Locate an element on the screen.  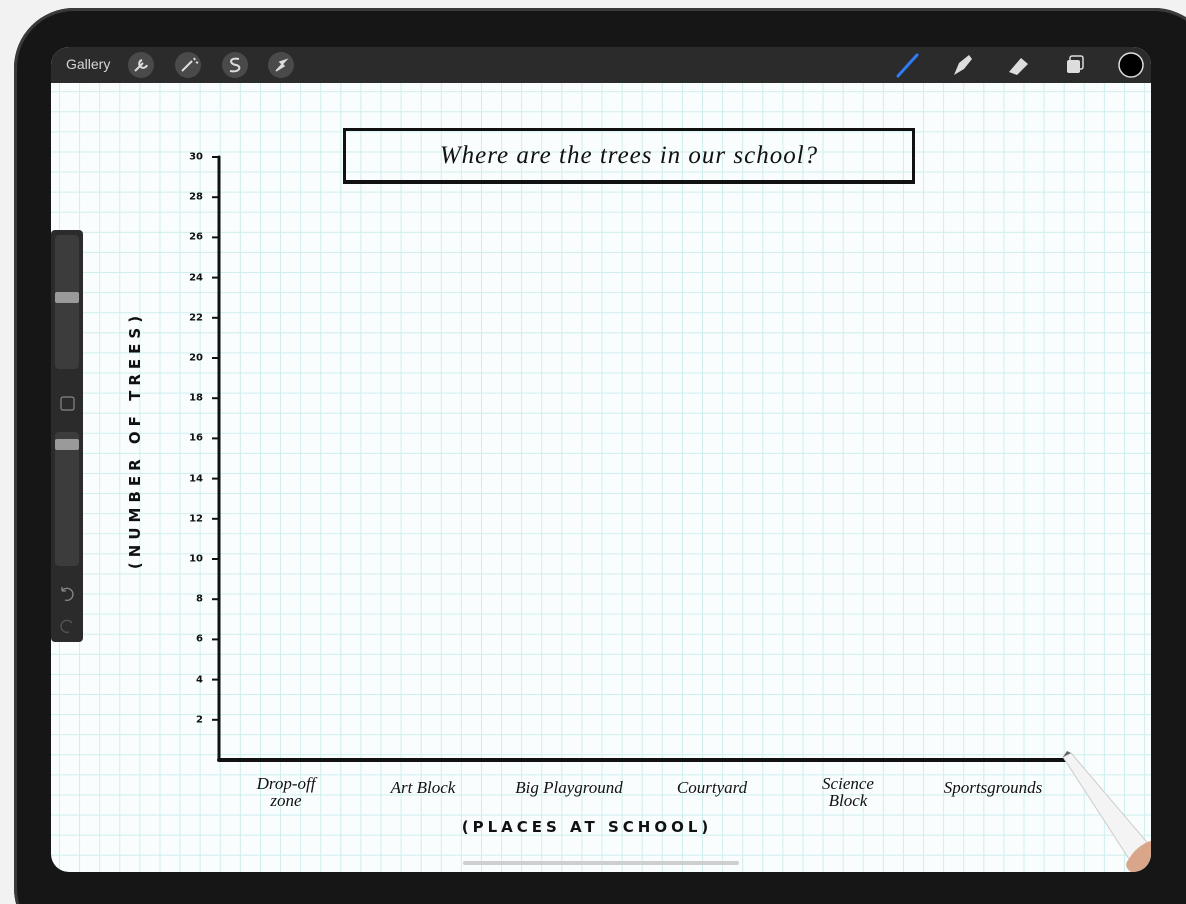
y-axis-label: (NUMBER OF TREES) is located at coordinates (135, 440).